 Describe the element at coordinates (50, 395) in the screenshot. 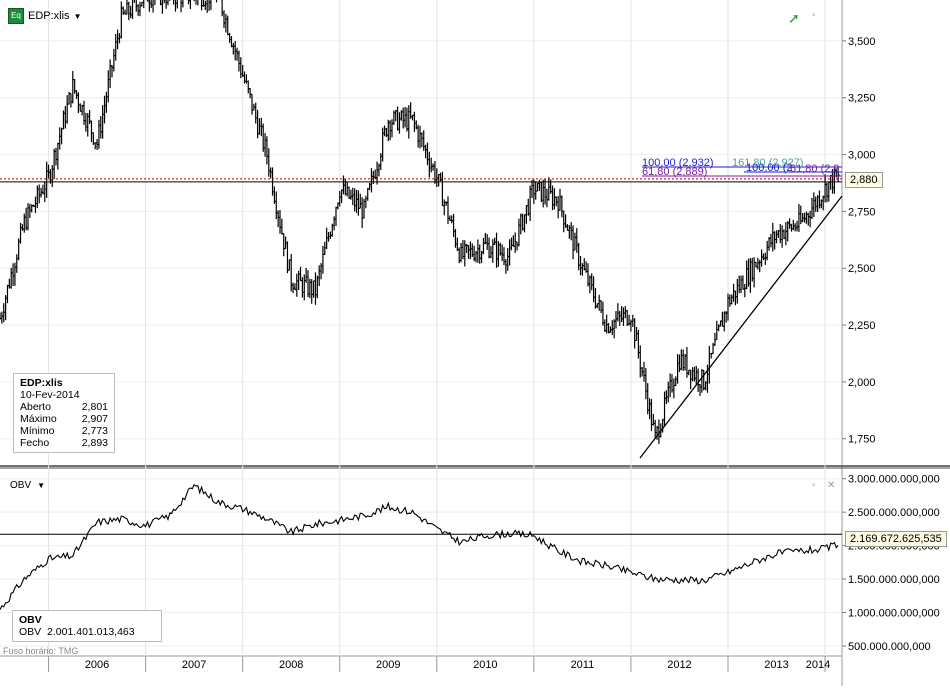

I see `tooltip-date: 10-Fev-2014` at that location.